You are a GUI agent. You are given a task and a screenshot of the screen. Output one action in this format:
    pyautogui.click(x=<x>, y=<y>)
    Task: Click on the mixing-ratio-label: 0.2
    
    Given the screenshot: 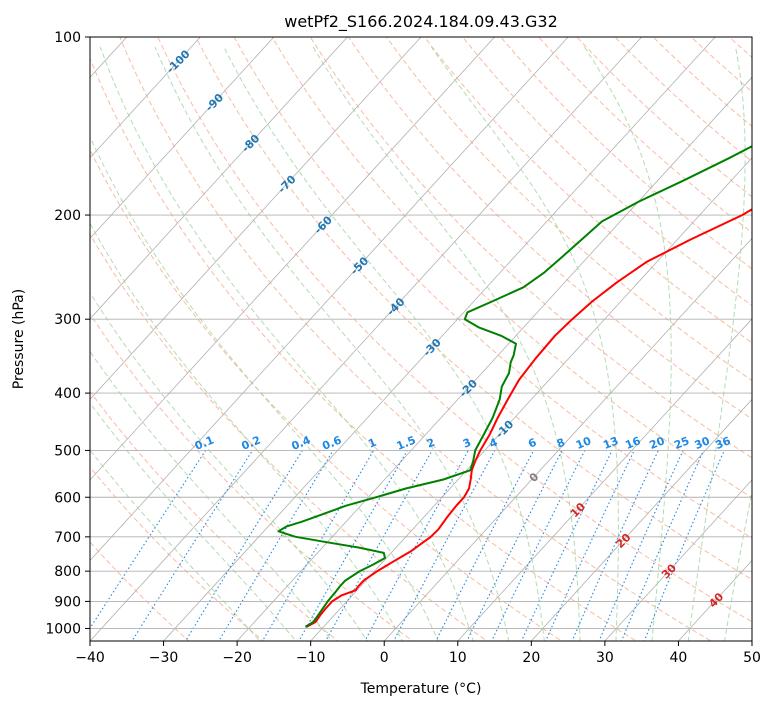 What is the action you would take?
    pyautogui.click(x=251, y=442)
    